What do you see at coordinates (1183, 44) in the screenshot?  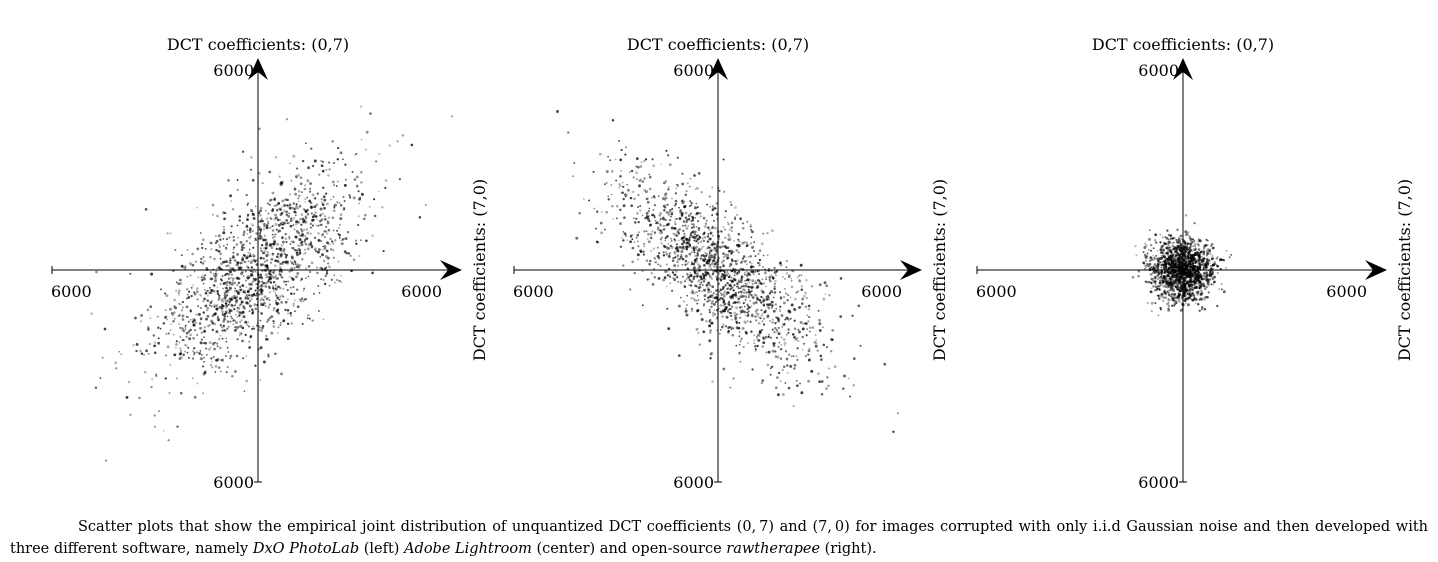 I see `y-axis-label: DCT coefficients: (0,7)` at bounding box center [1183, 44].